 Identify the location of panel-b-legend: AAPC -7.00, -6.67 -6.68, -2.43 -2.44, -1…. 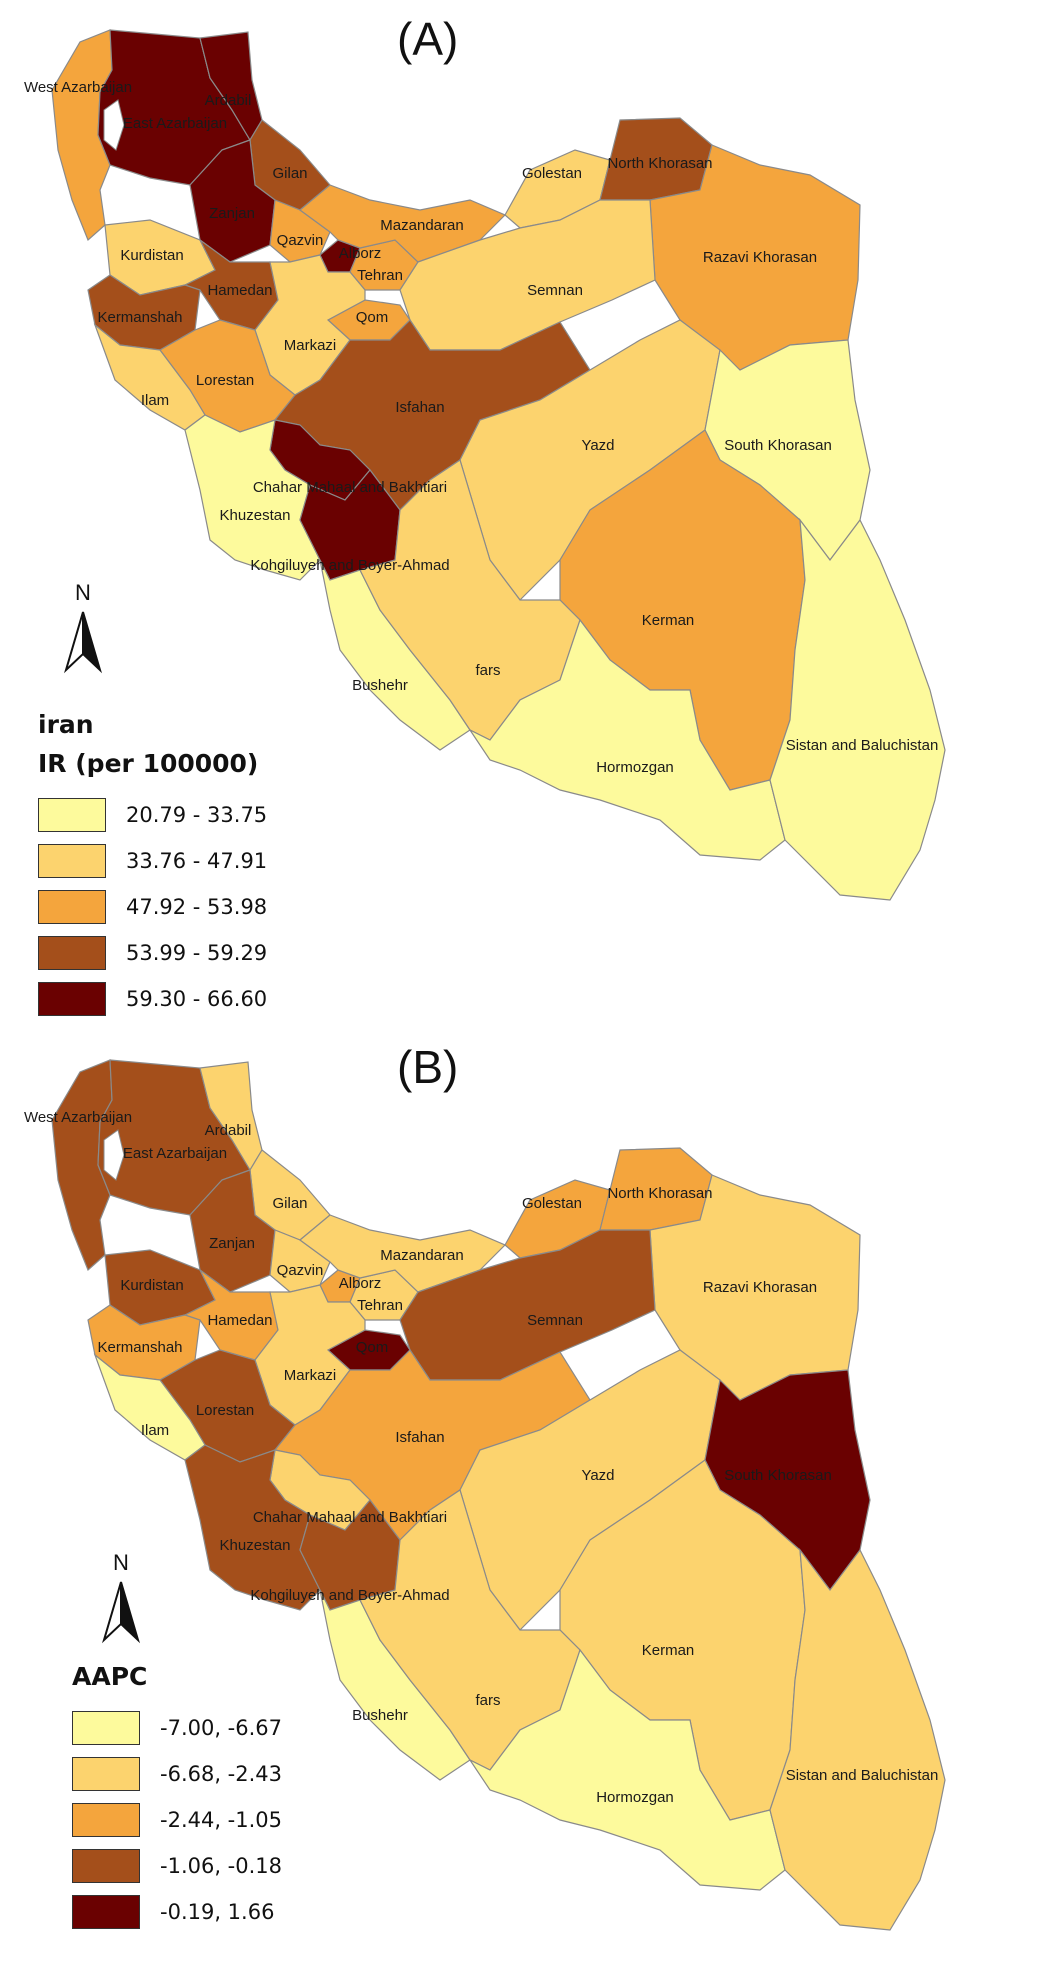
(177, 1798).